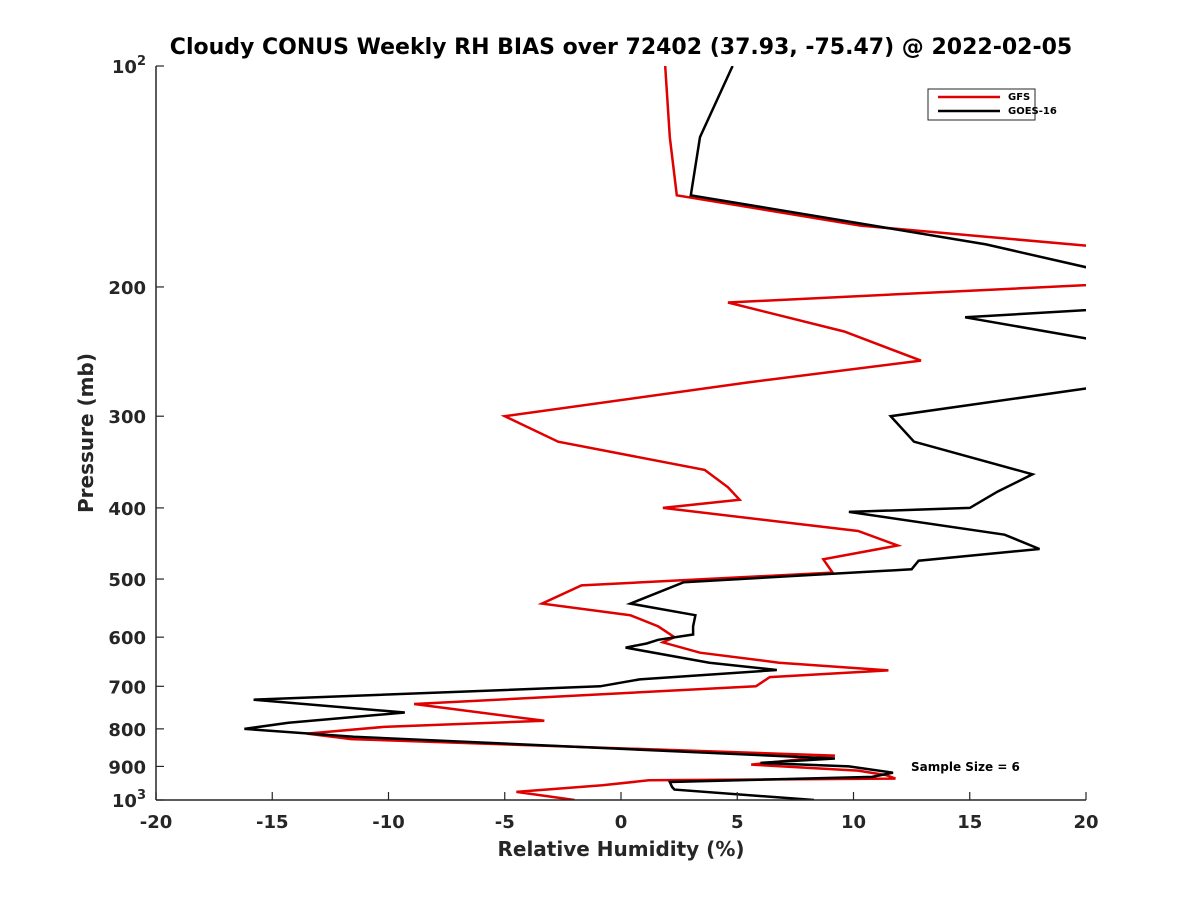 This screenshot has width=1200, height=900. Describe the element at coordinates (156, 822) in the screenshot. I see `x-tick-label: -20` at that location.